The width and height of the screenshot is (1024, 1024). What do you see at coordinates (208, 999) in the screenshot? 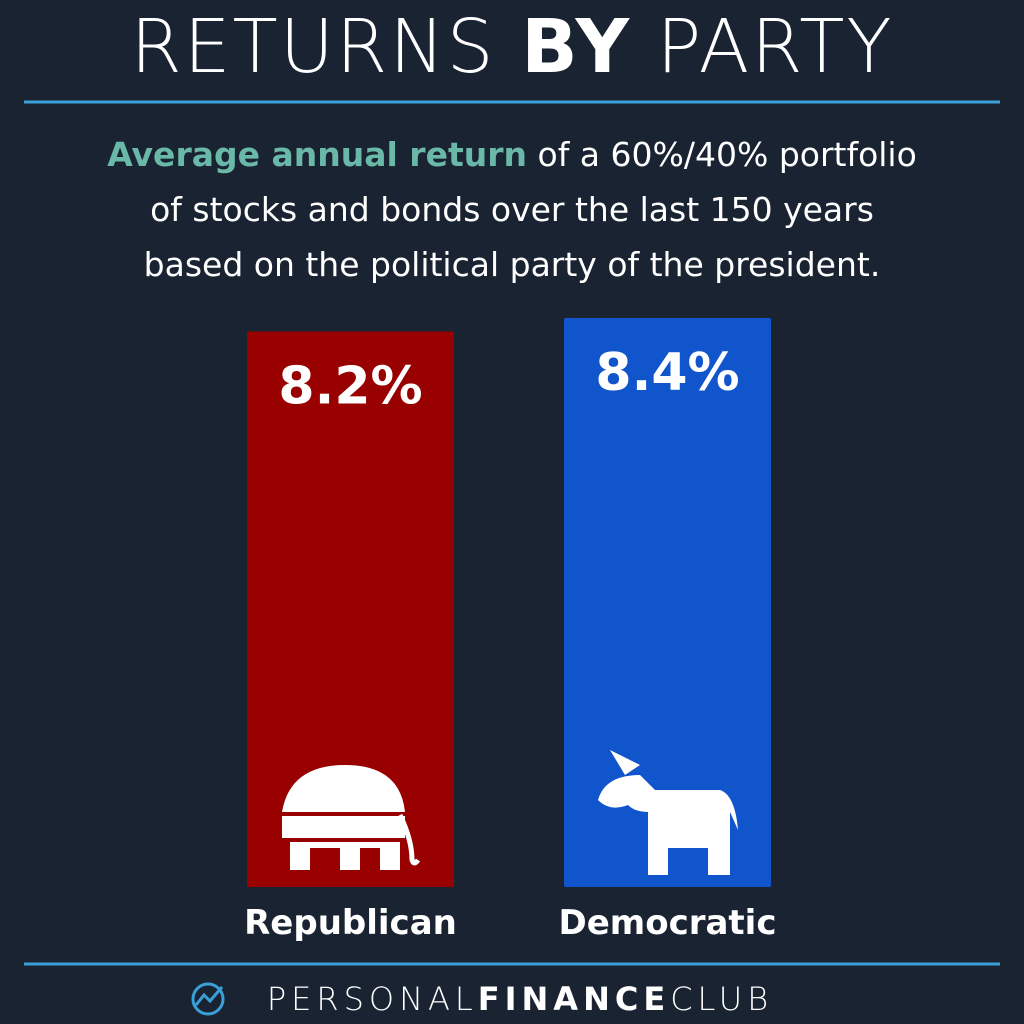
I see `brand-logo` at bounding box center [208, 999].